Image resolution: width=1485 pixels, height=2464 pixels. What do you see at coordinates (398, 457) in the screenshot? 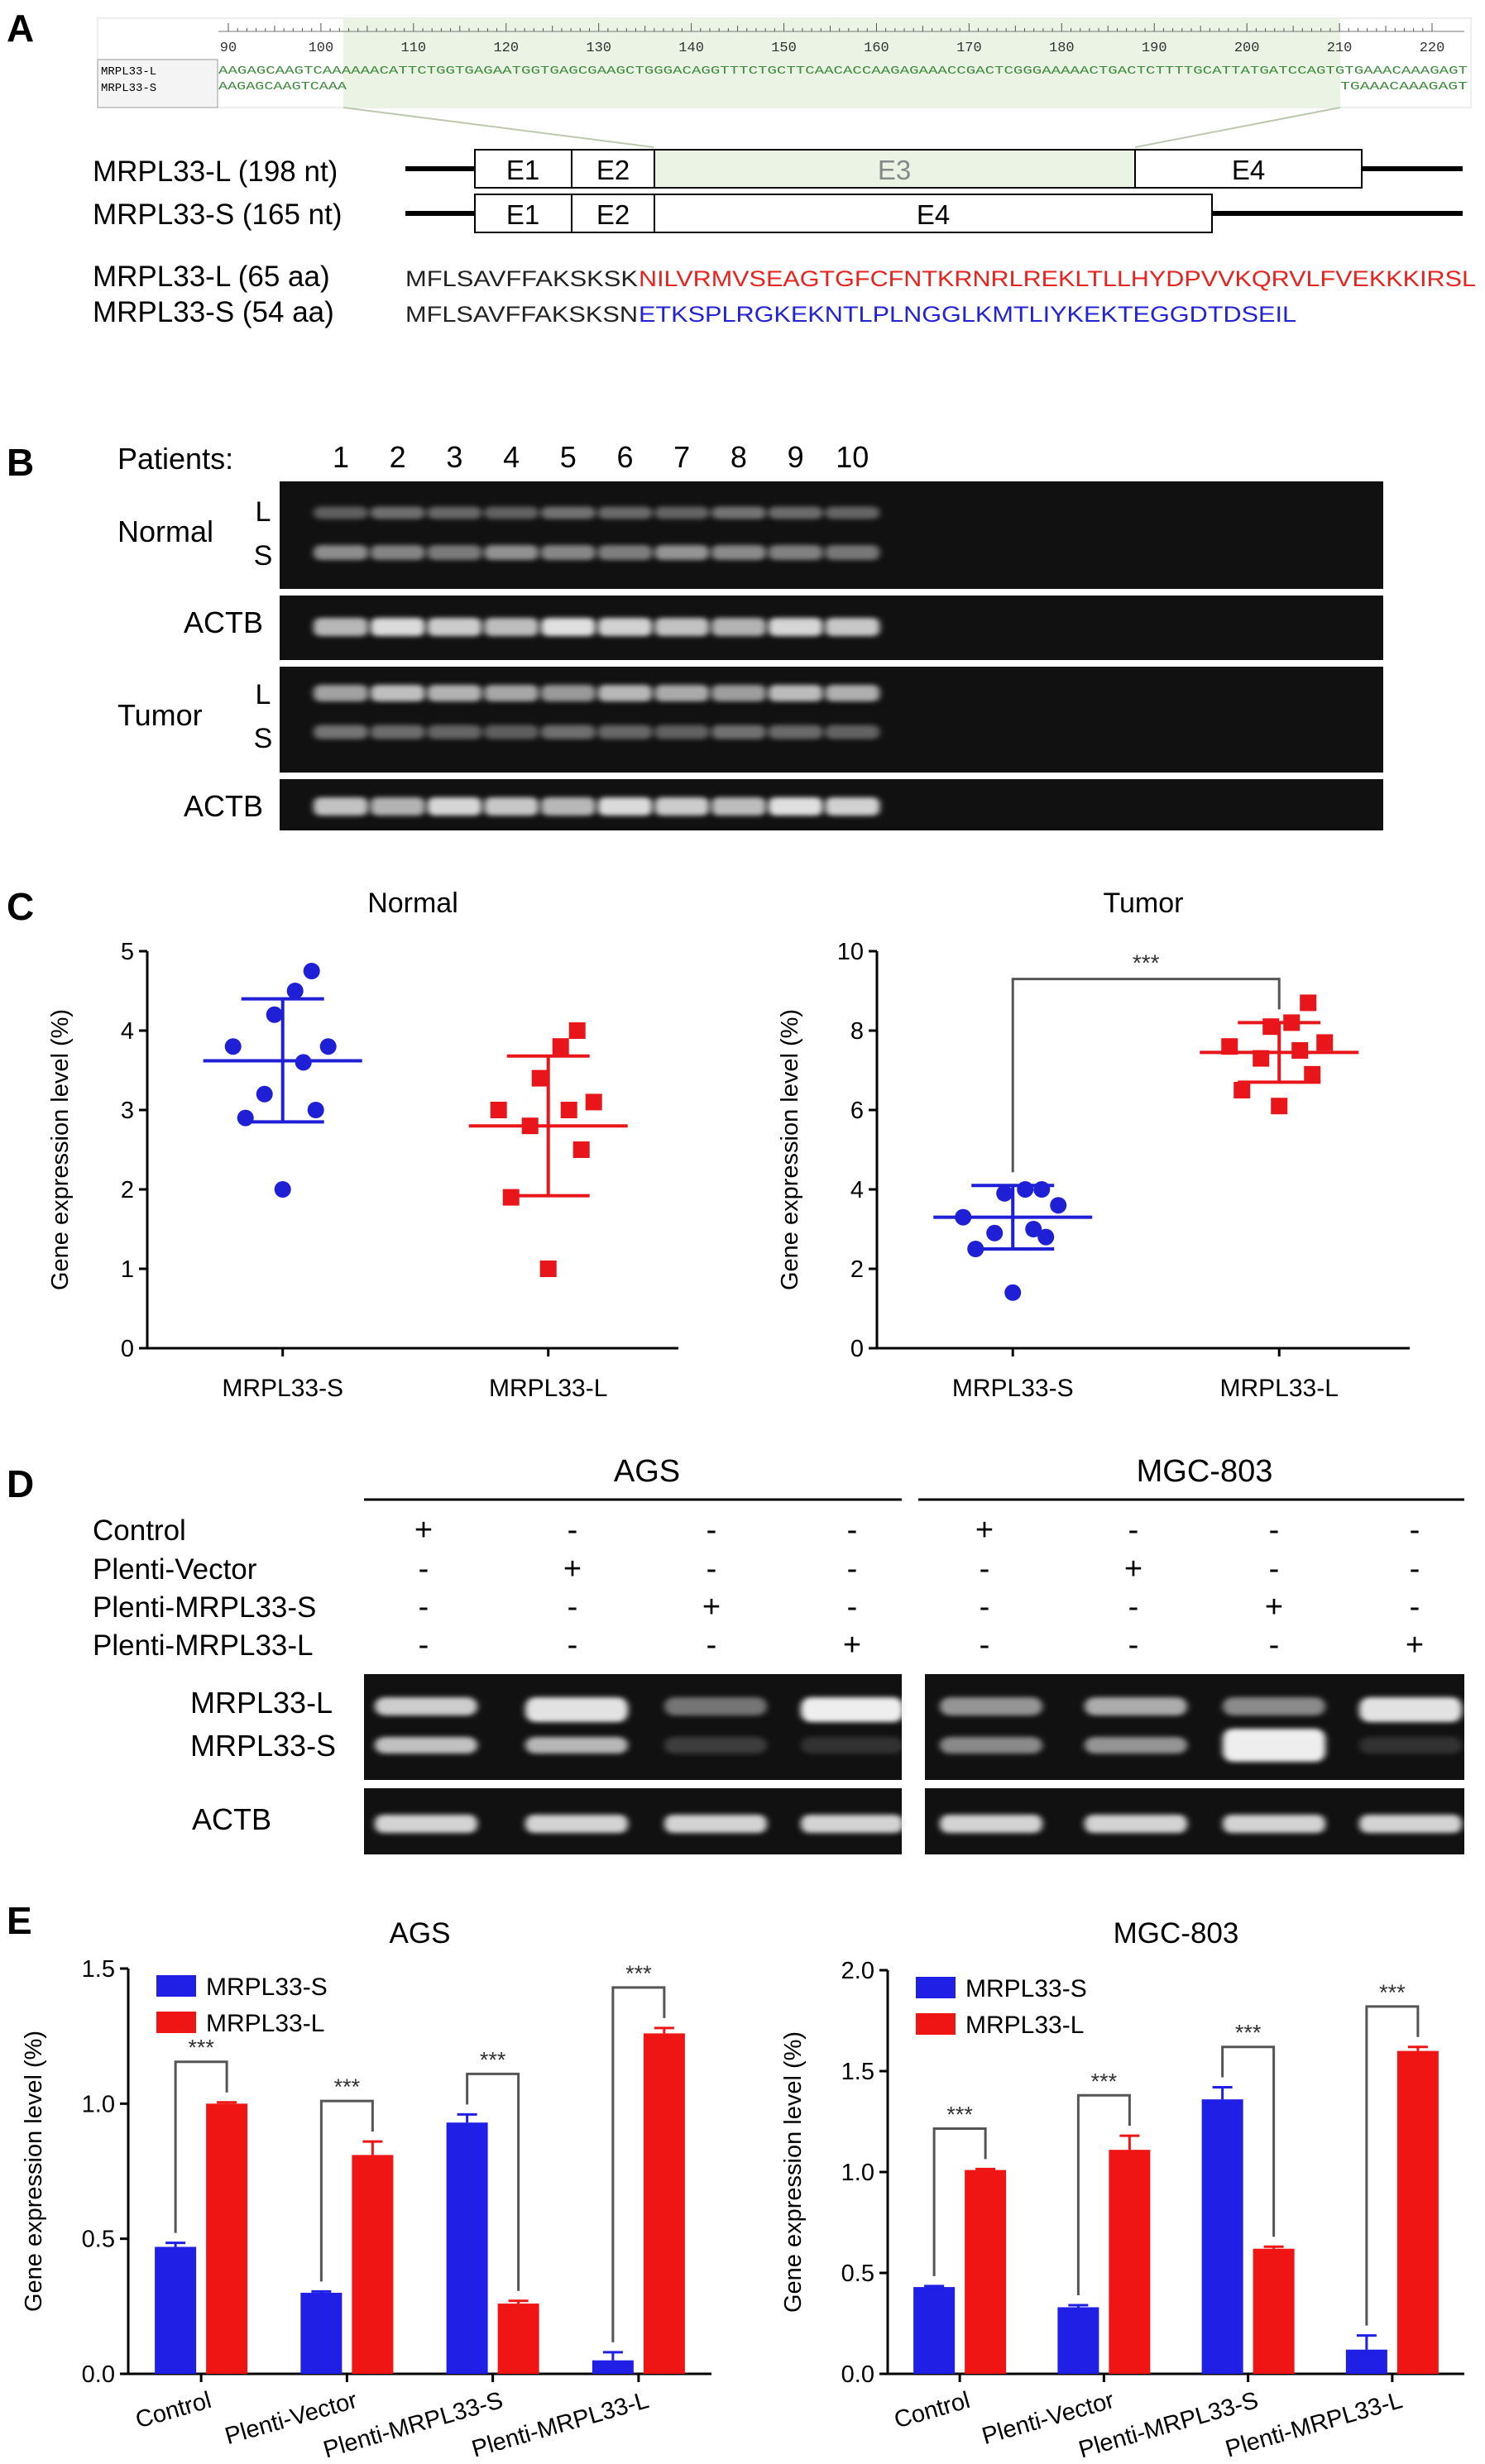
I see `patient-number: 2` at bounding box center [398, 457].